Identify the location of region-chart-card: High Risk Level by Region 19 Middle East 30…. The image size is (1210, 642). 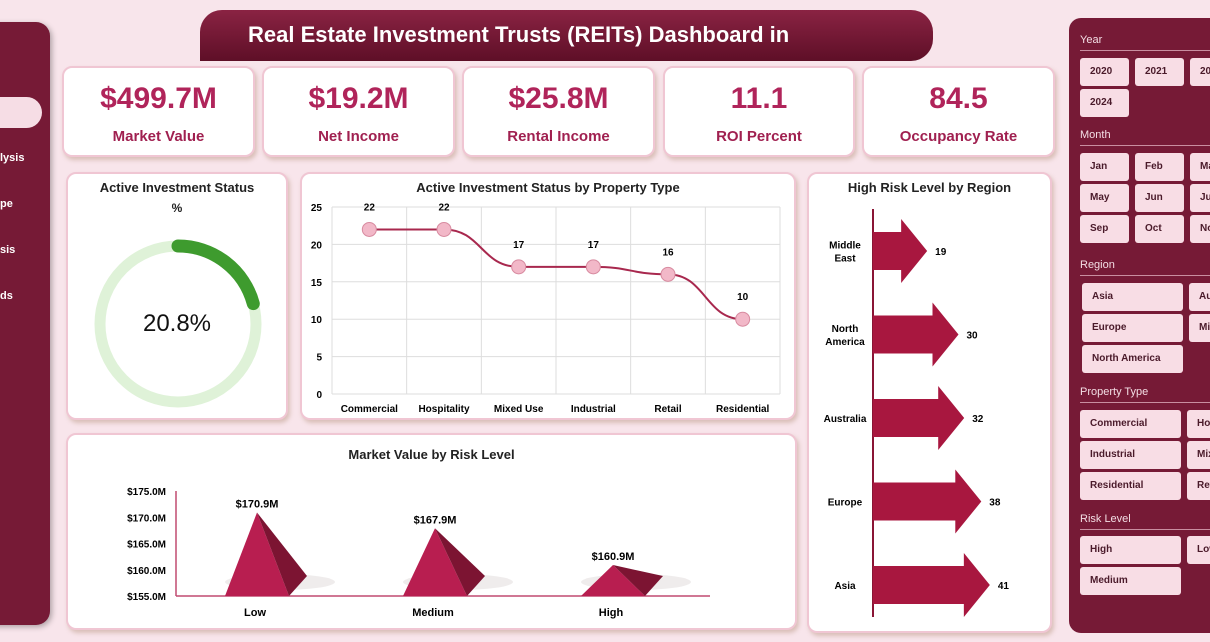
(929, 402).